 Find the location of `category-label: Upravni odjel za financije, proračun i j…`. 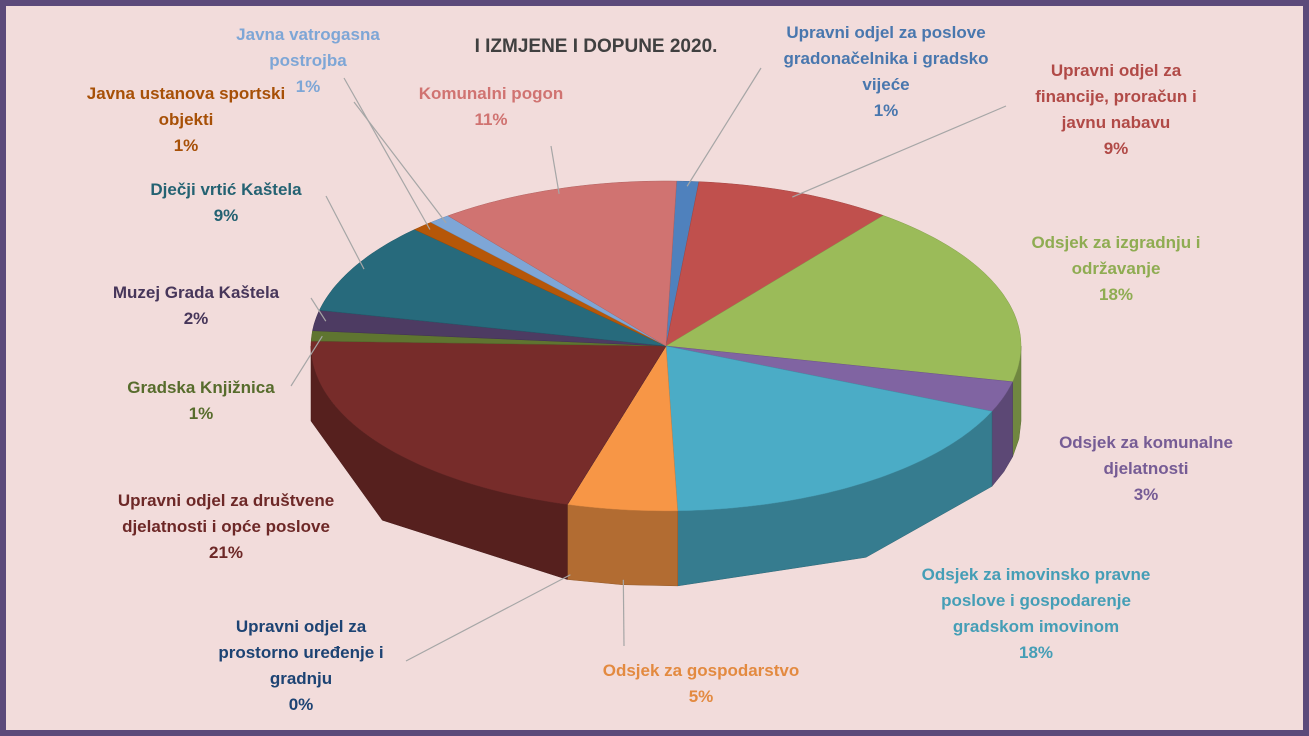

category-label: Upravni odjel za financije, proračun i j… is located at coordinates (1116, 96).